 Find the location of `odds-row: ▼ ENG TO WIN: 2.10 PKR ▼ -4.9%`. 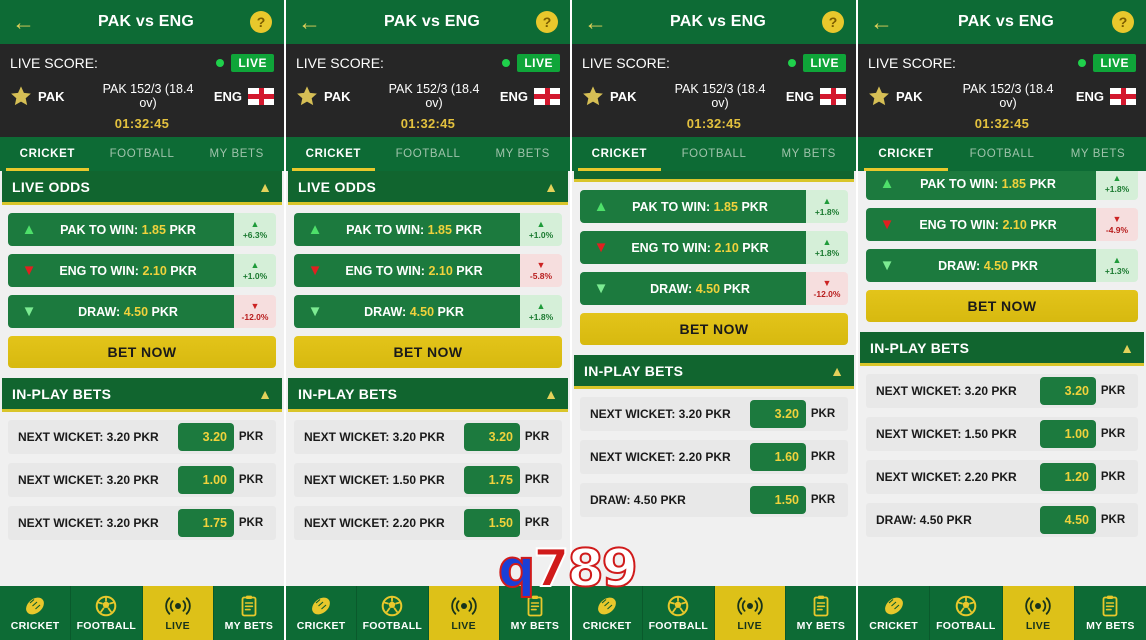

odds-row: ▼ ENG TO WIN: 2.10 PKR ▼ -4.9% is located at coordinates (1002, 224).